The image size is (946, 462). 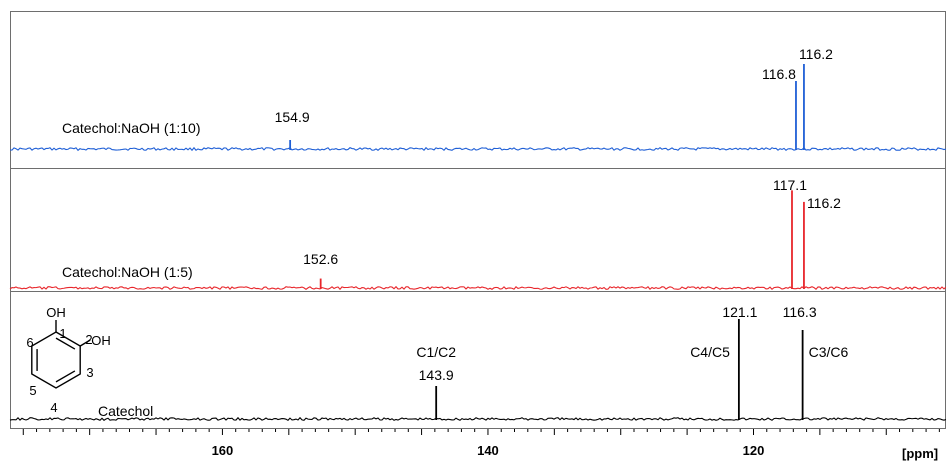 I want to click on ring-number: 3, so click(x=89, y=372).